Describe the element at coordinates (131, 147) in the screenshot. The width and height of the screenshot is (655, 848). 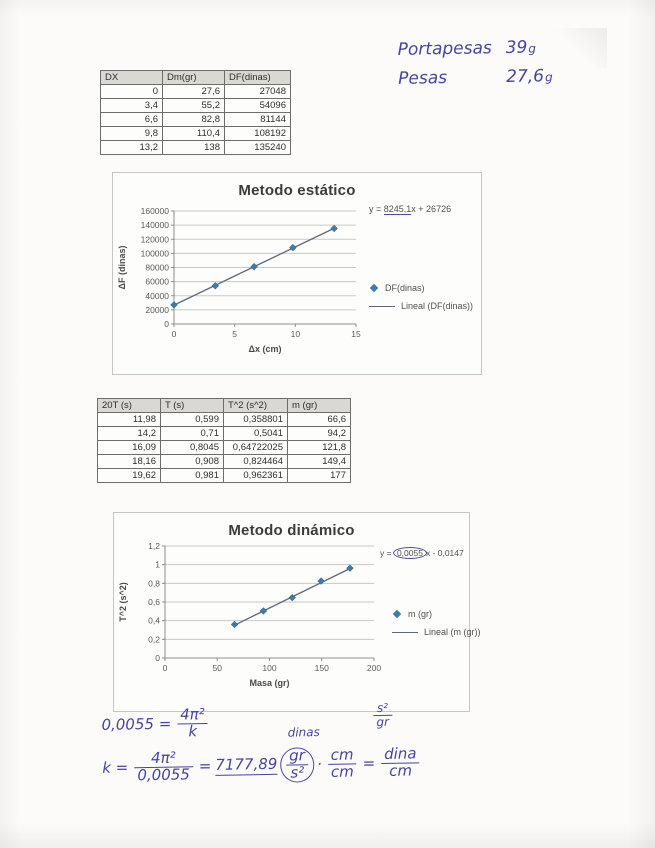
I see `table-cell: 13,2` at that location.